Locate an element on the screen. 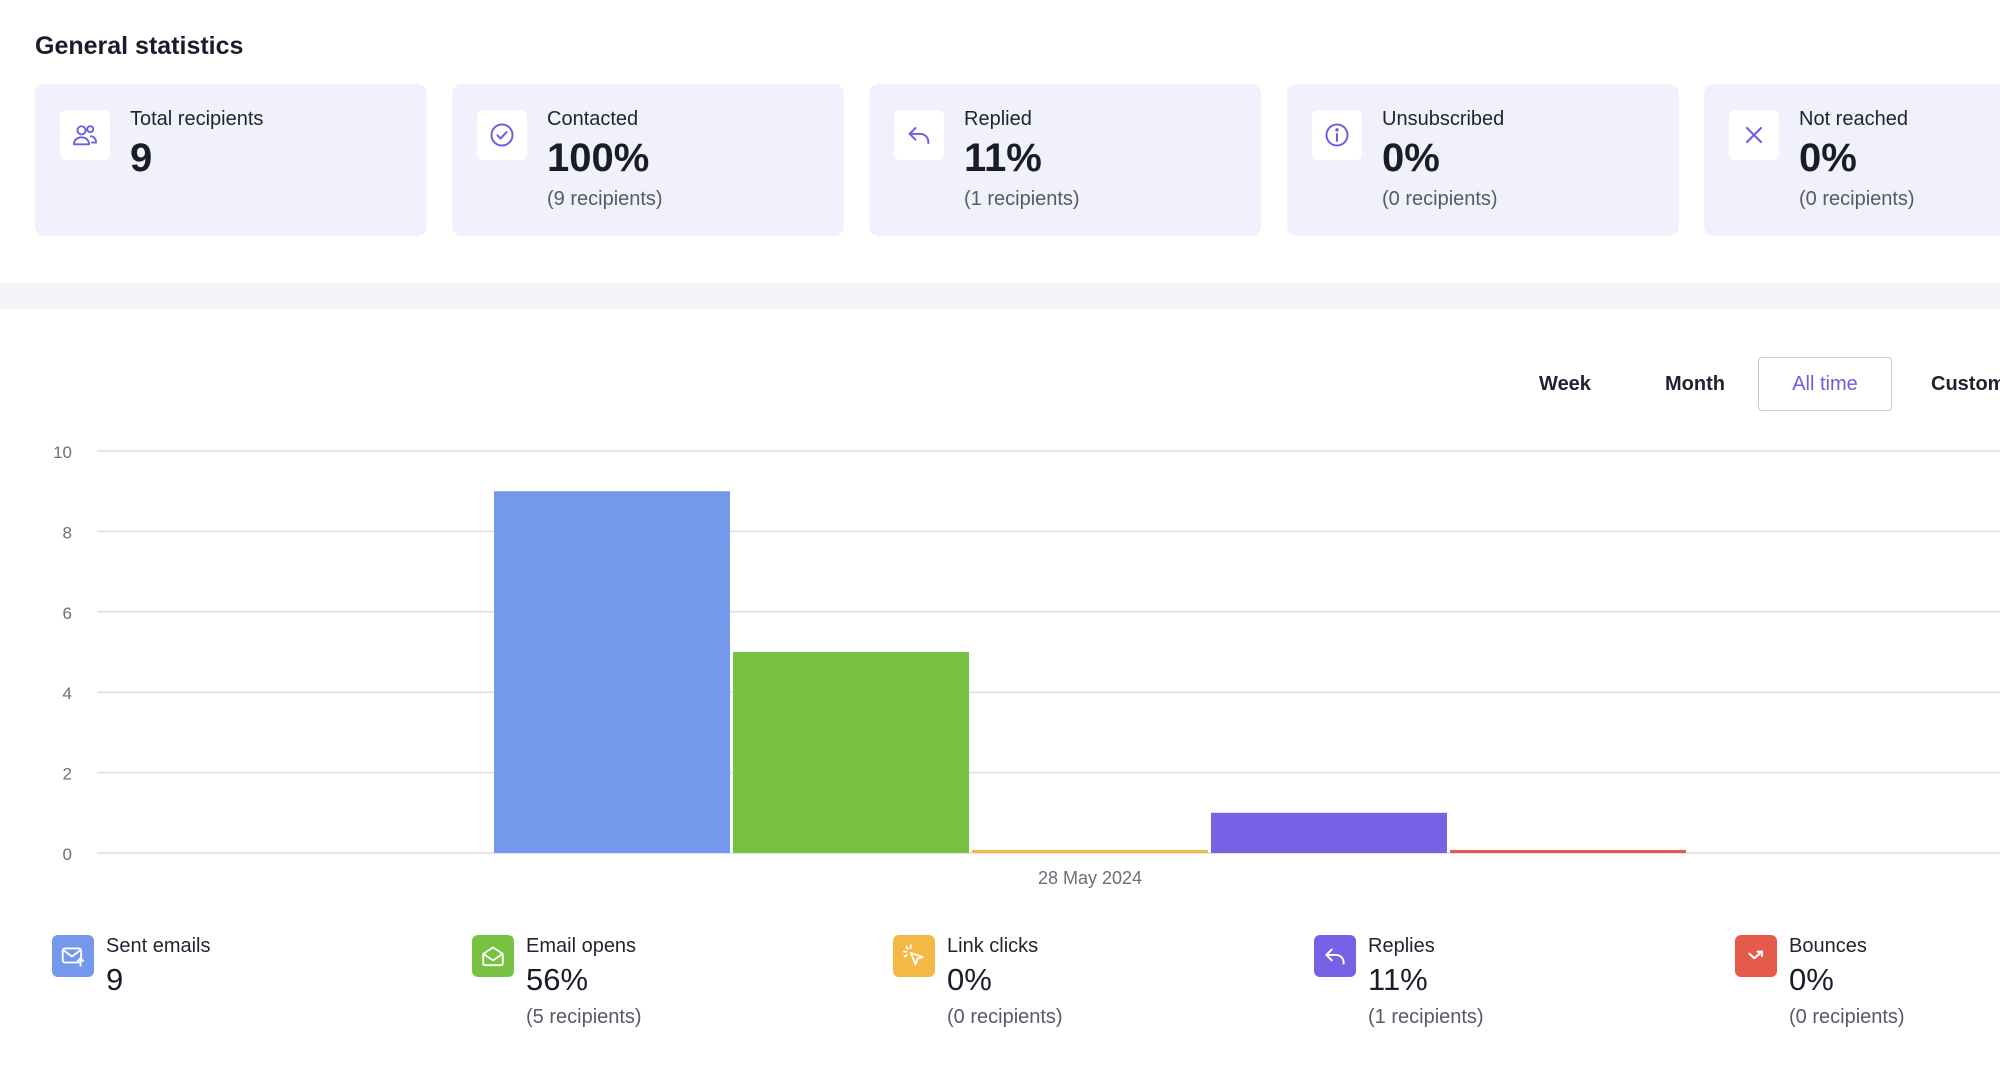 The height and width of the screenshot is (1073, 2000). legend-label: Link clicks is located at coordinates (993, 946).